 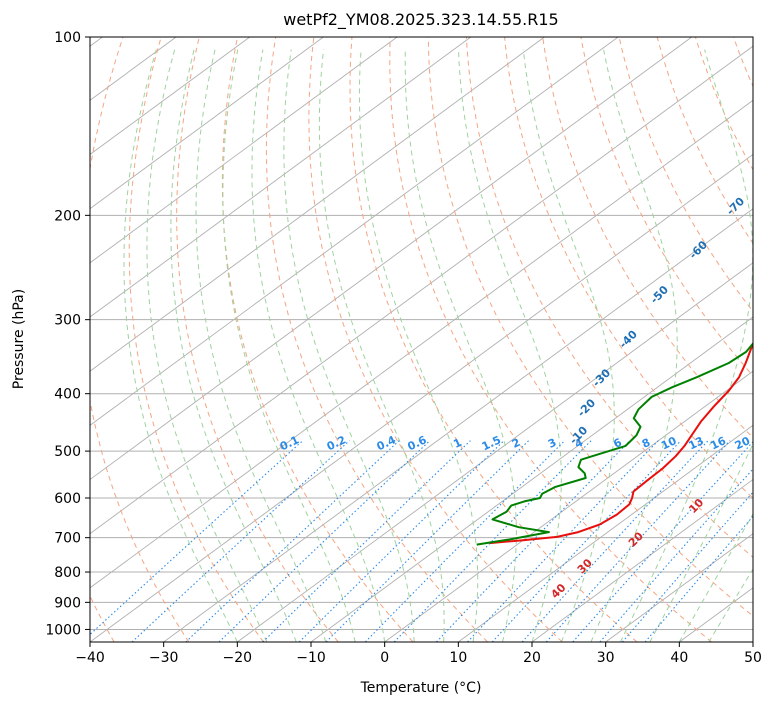 I want to click on dry-adiabat-label: -10, so click(x=578, y=435).